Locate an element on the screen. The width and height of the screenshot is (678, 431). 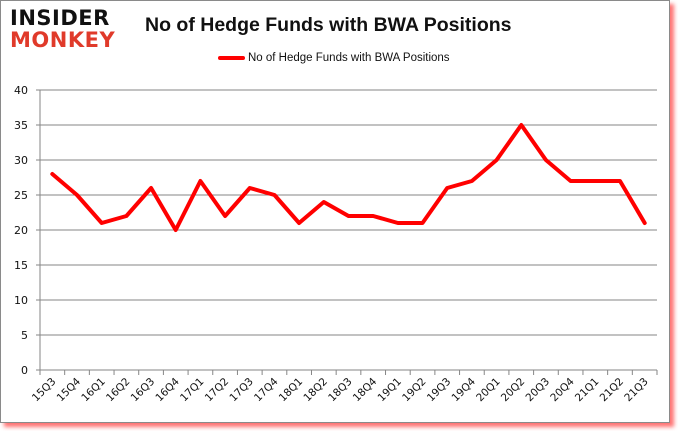
x-tick-label: 18Q2 is located at coordinates (315, 390).